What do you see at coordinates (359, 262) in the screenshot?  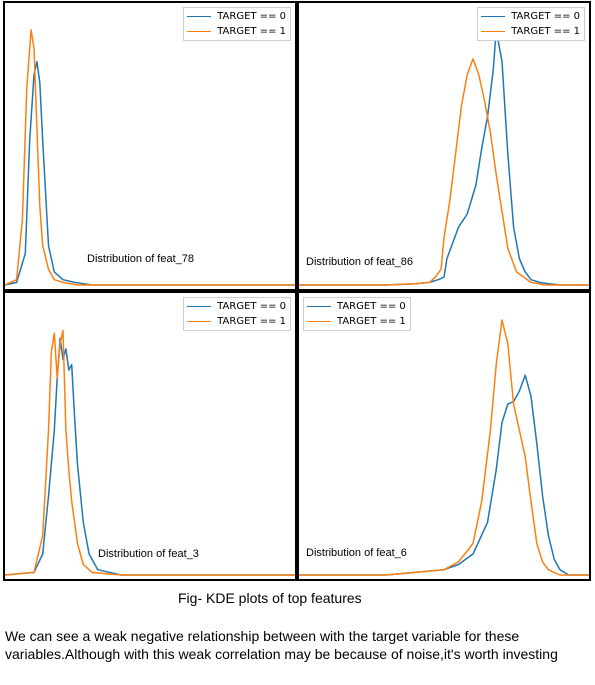 I see `plot-title: Distribution of feat_86` at bounding box center [359, 262].